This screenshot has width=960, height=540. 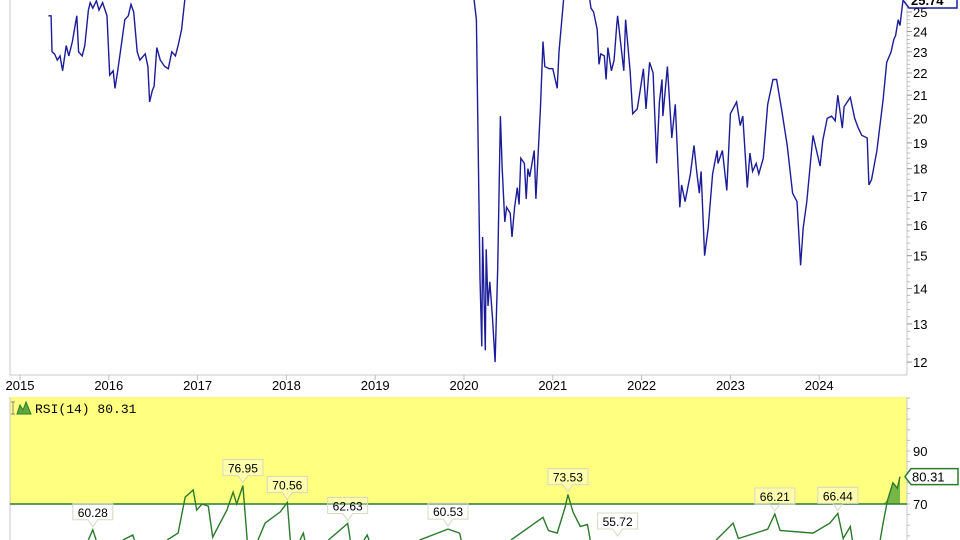 I want to click on resize-handle-icon, so click(x=13, y=408).